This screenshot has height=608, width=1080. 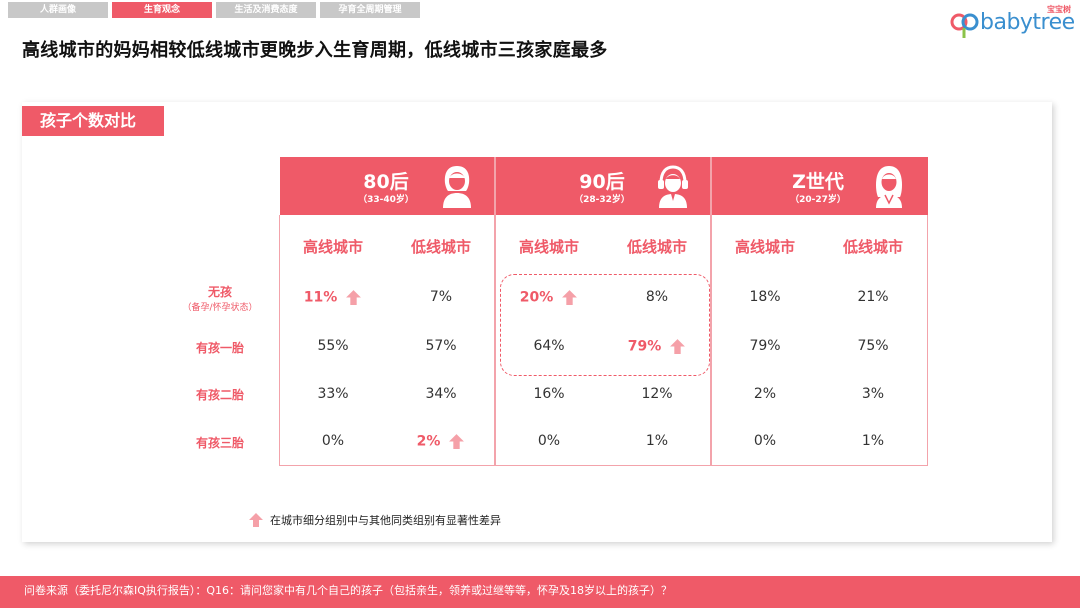 I want to click on cell-value: 8%, so click(x=657, y=297).